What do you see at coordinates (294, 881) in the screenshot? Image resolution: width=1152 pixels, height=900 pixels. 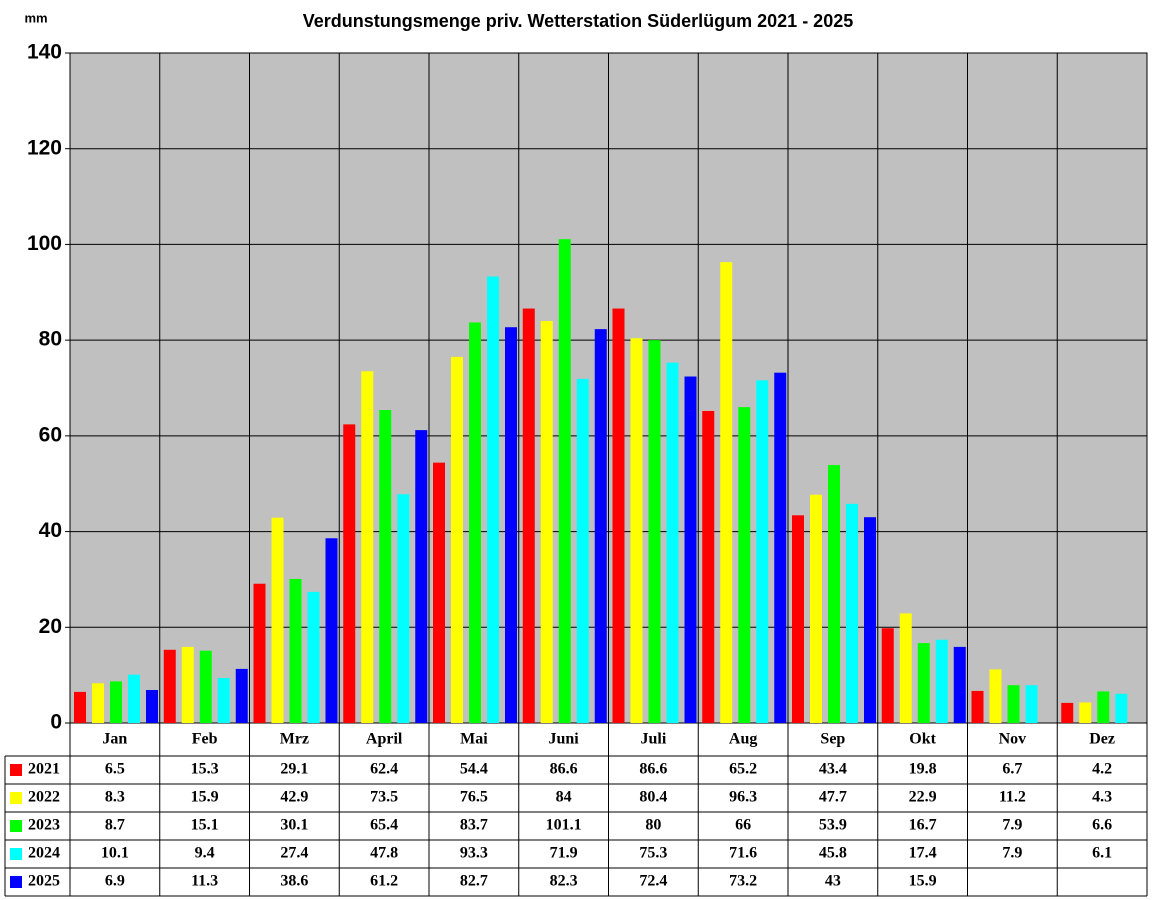 I see `table-cell: 38.6` at bounding box center [294, 881].